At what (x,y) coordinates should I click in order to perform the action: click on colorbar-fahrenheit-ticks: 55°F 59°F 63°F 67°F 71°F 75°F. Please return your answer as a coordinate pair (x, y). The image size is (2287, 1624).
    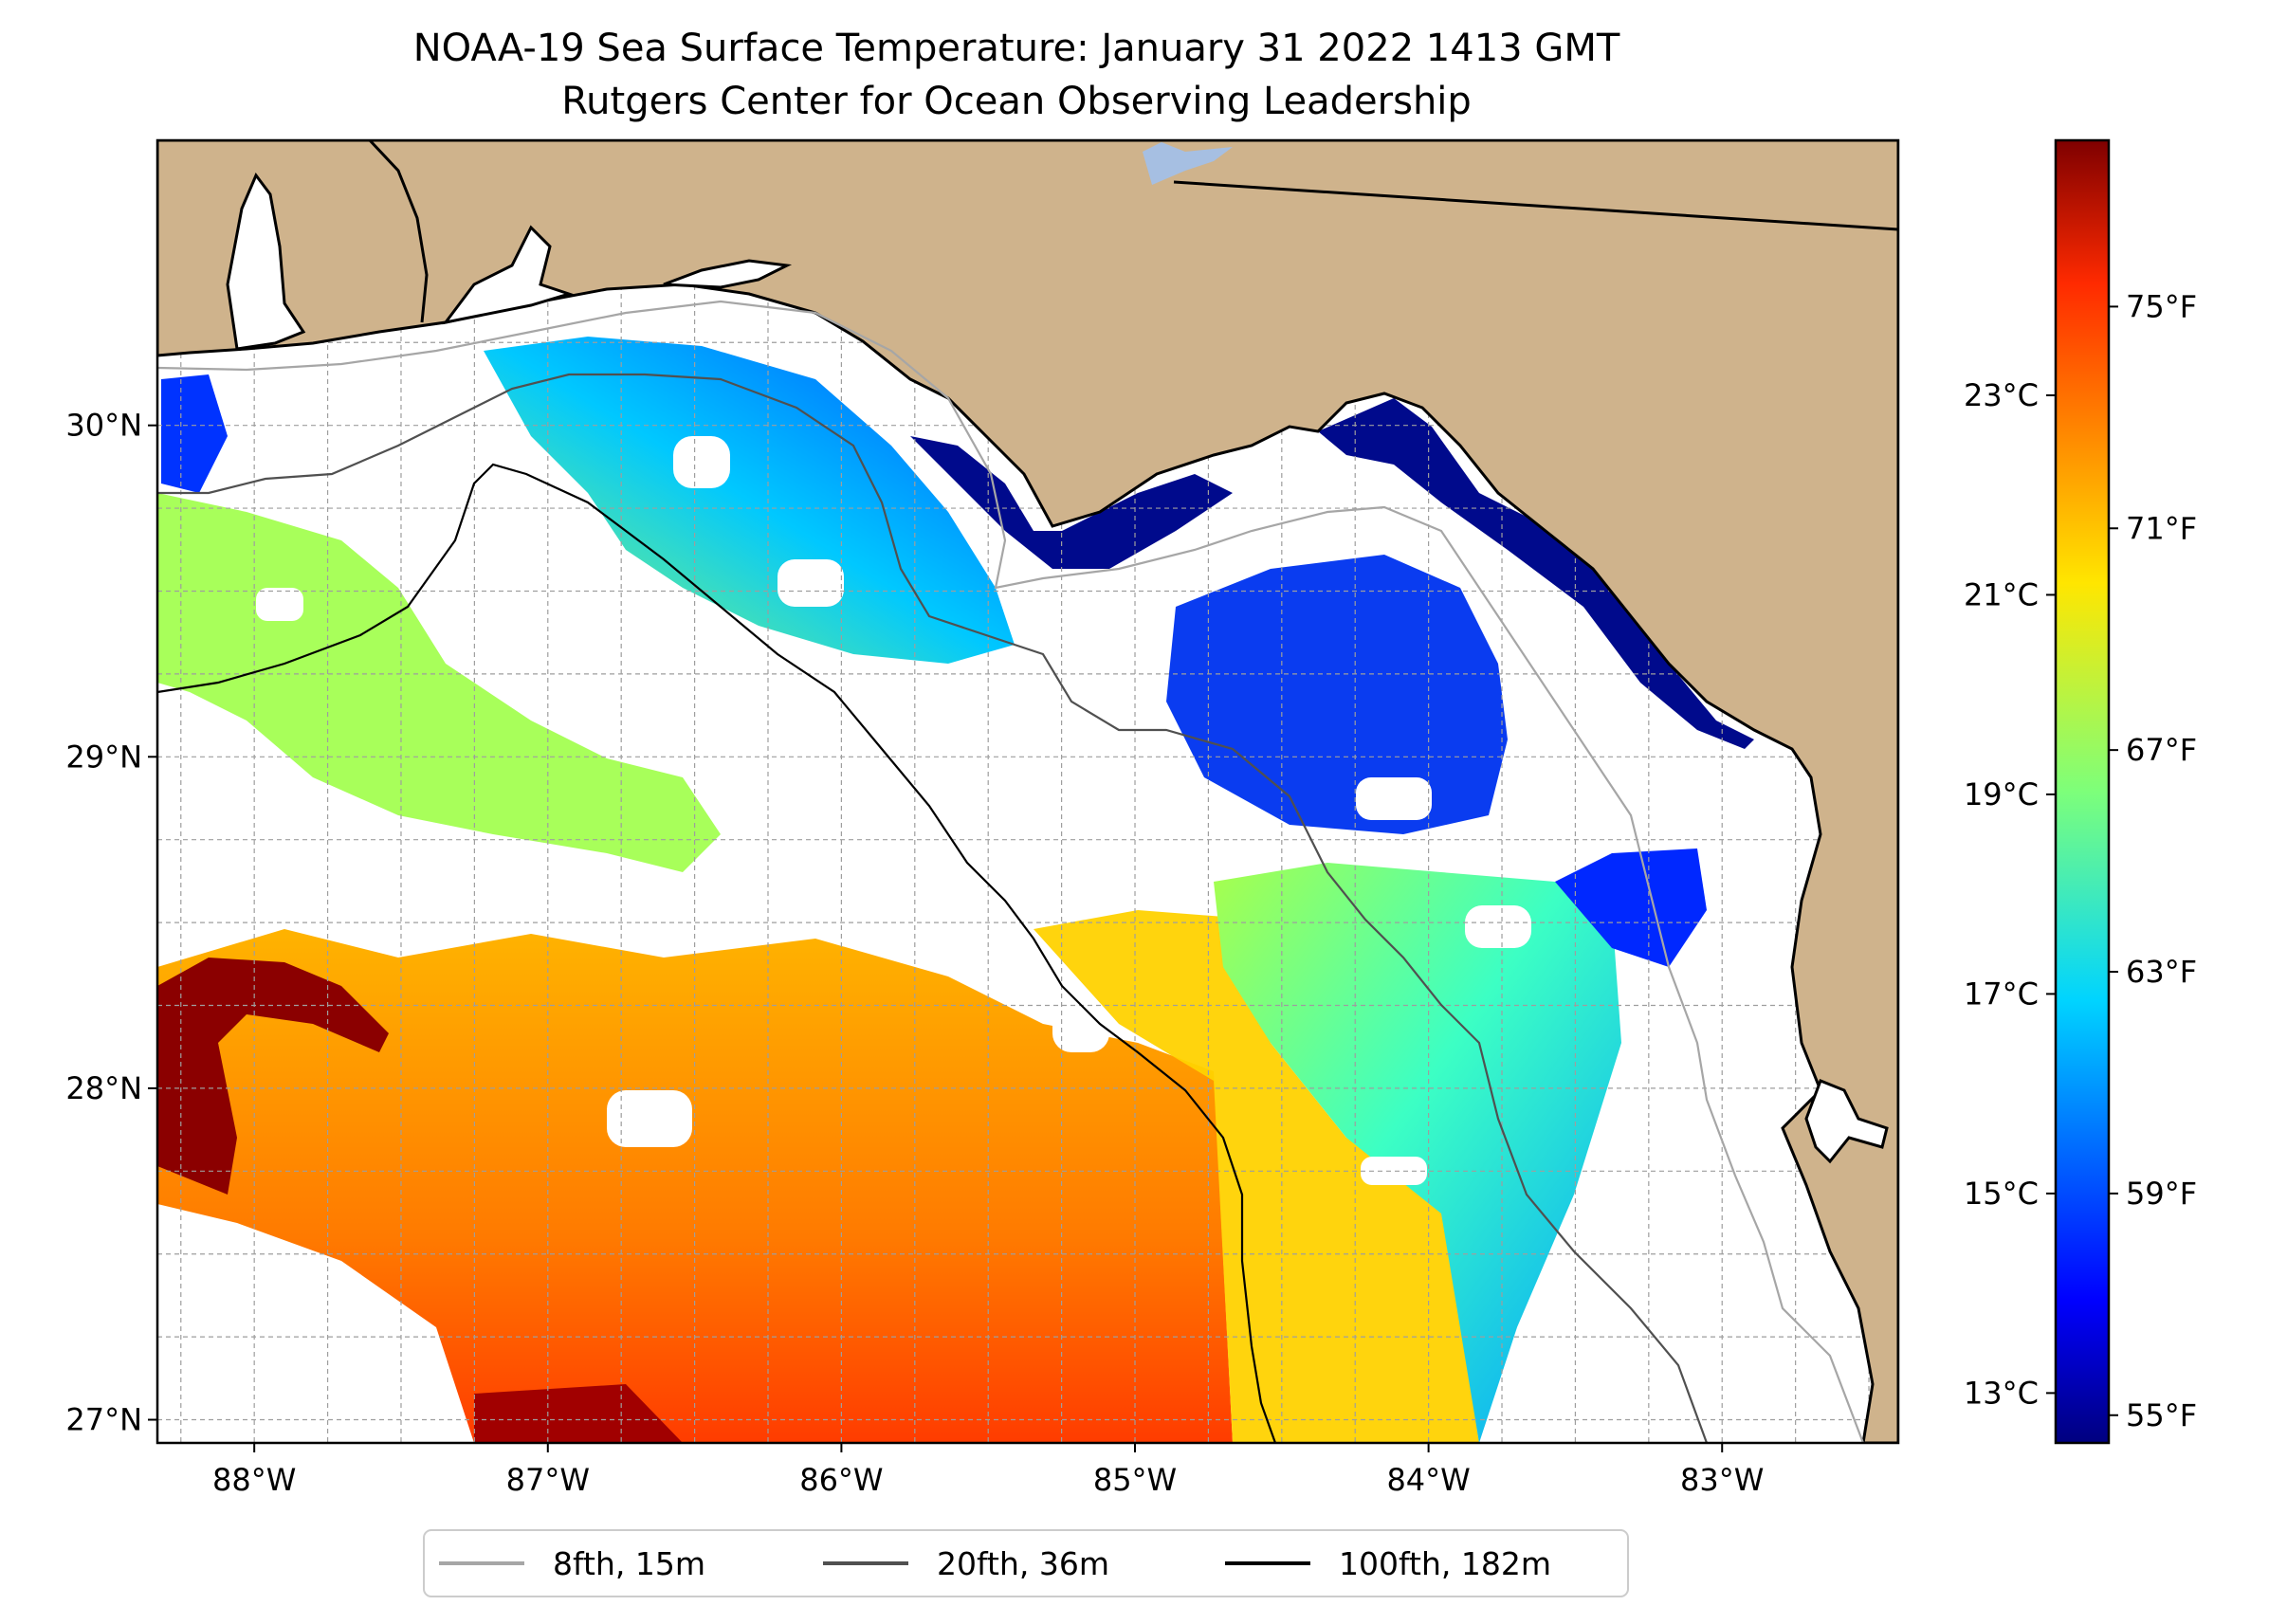
    Looking at the image, I should click on (2153, 860).